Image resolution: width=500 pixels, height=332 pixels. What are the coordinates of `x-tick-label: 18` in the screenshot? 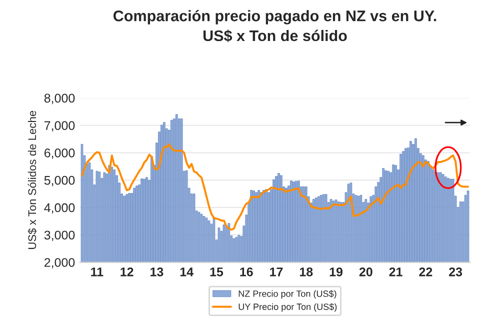 It's located at (306, 271).